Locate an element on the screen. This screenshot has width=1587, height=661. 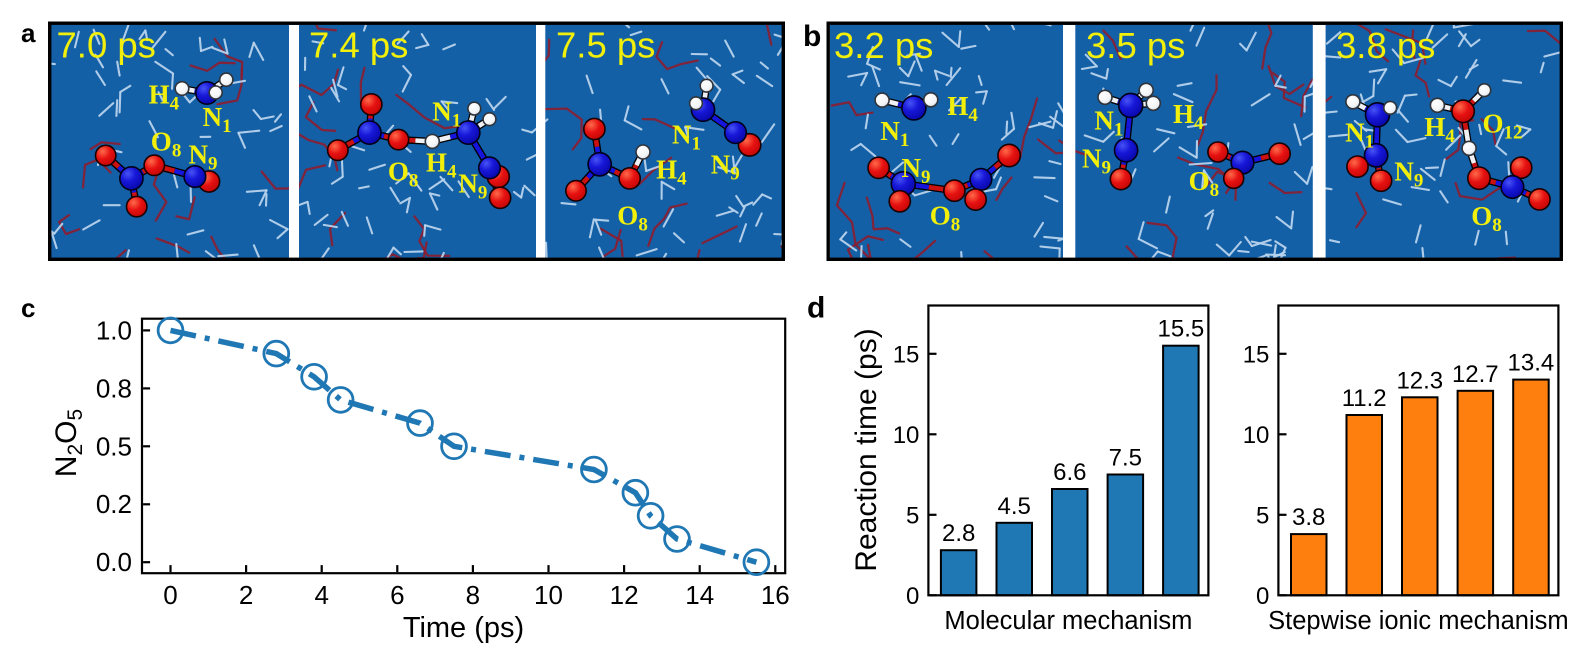
svg-text: 11.2 is located at coordinates (1364, 398).